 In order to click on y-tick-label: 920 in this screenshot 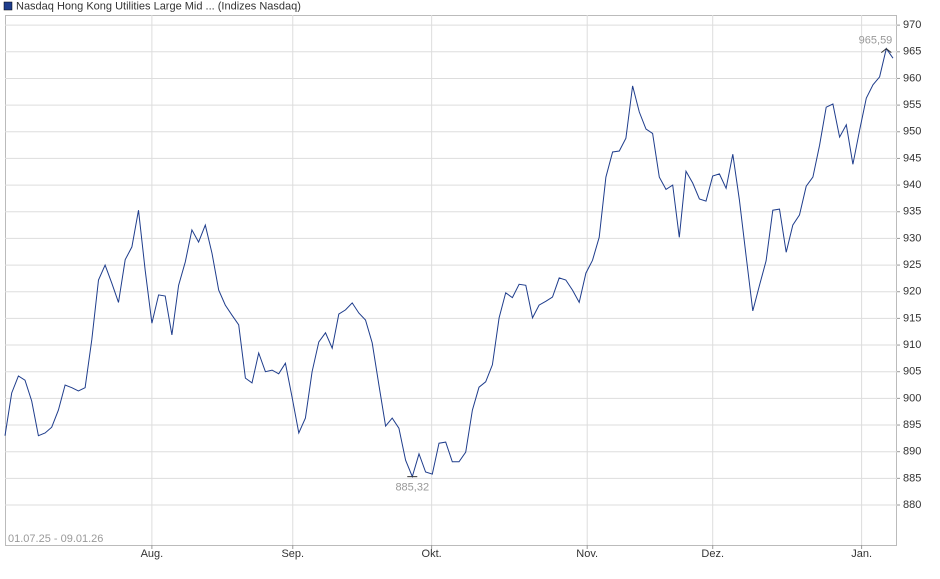, I will do `click(912, 292)`.